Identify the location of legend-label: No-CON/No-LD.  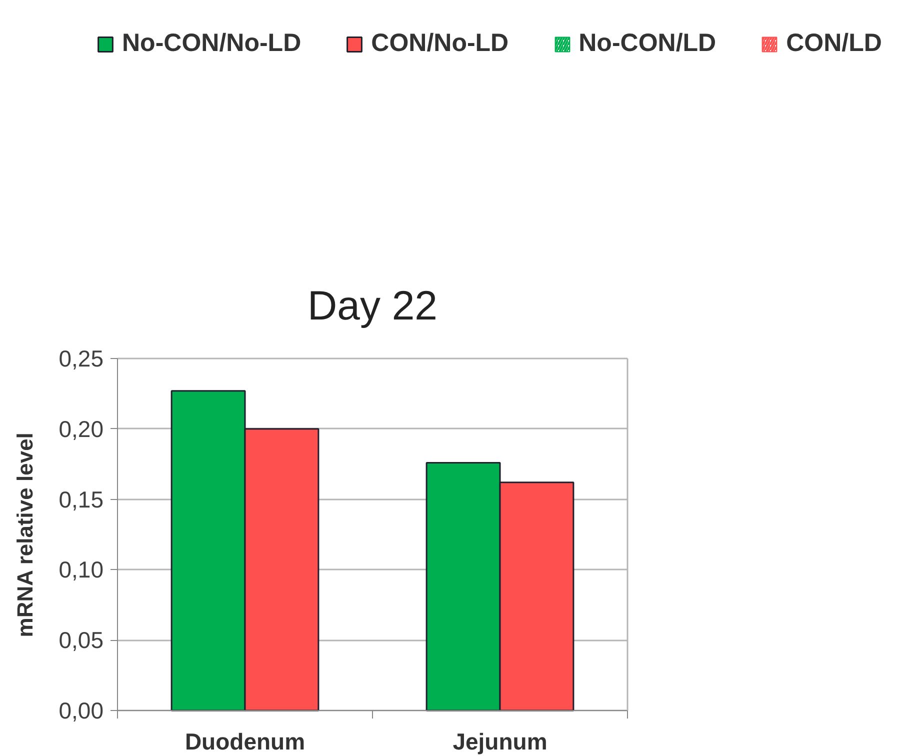
(212, 43).